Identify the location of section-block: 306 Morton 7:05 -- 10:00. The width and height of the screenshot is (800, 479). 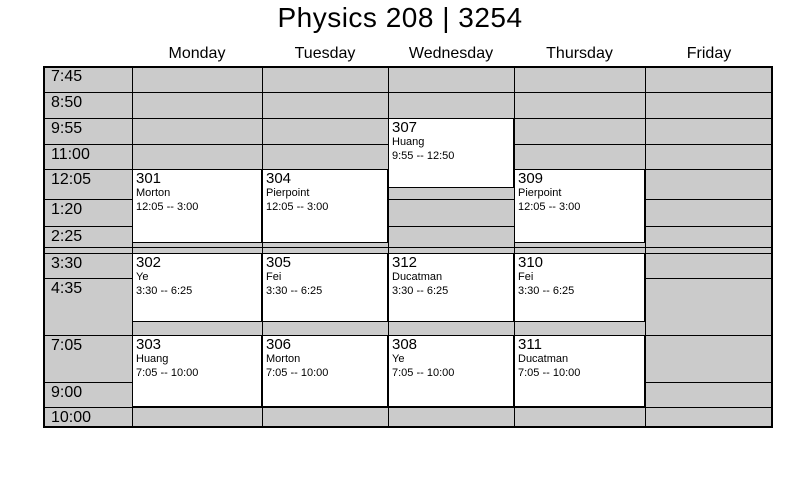
(325, 371).